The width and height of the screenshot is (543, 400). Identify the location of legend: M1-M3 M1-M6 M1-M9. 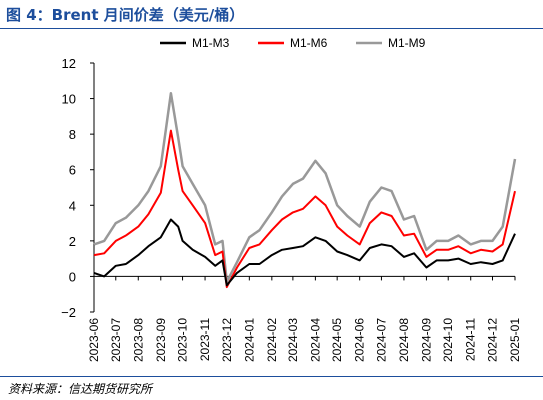
(293, 43).